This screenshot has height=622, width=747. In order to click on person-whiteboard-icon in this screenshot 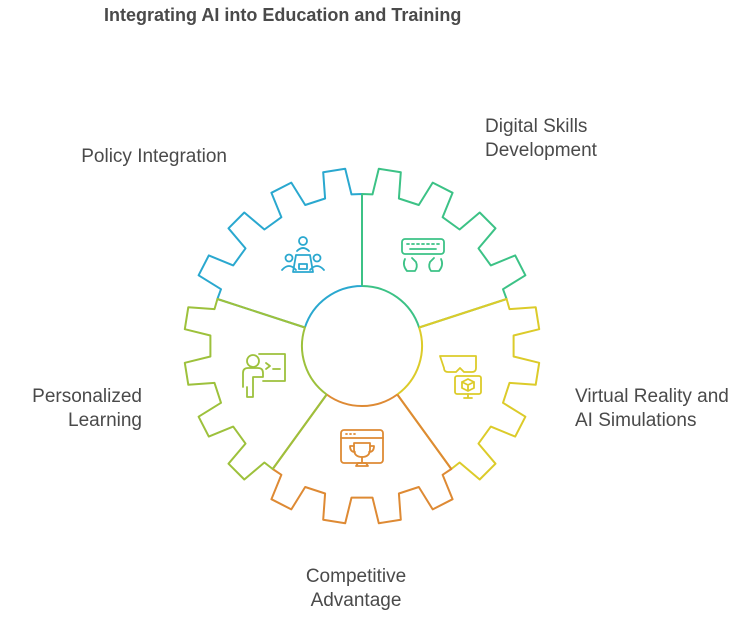, I will do `click(264, 375)`.